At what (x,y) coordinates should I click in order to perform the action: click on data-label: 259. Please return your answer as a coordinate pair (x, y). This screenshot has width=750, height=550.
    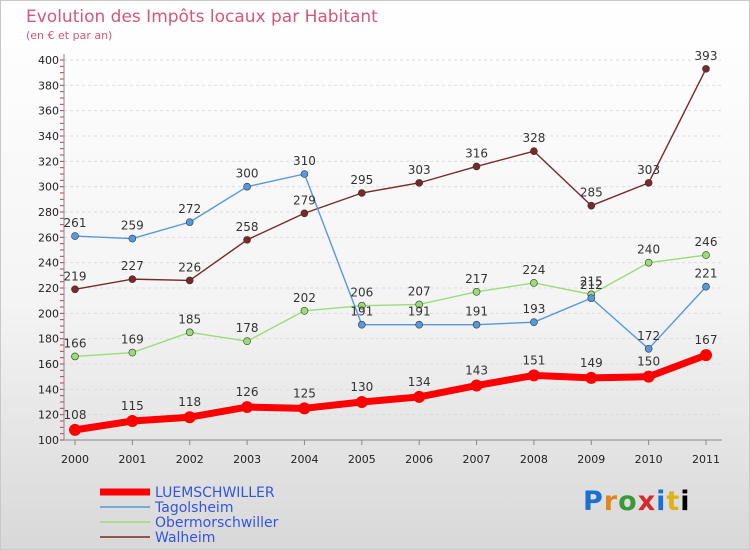
    Looking at the image, I should click on (132, 226).